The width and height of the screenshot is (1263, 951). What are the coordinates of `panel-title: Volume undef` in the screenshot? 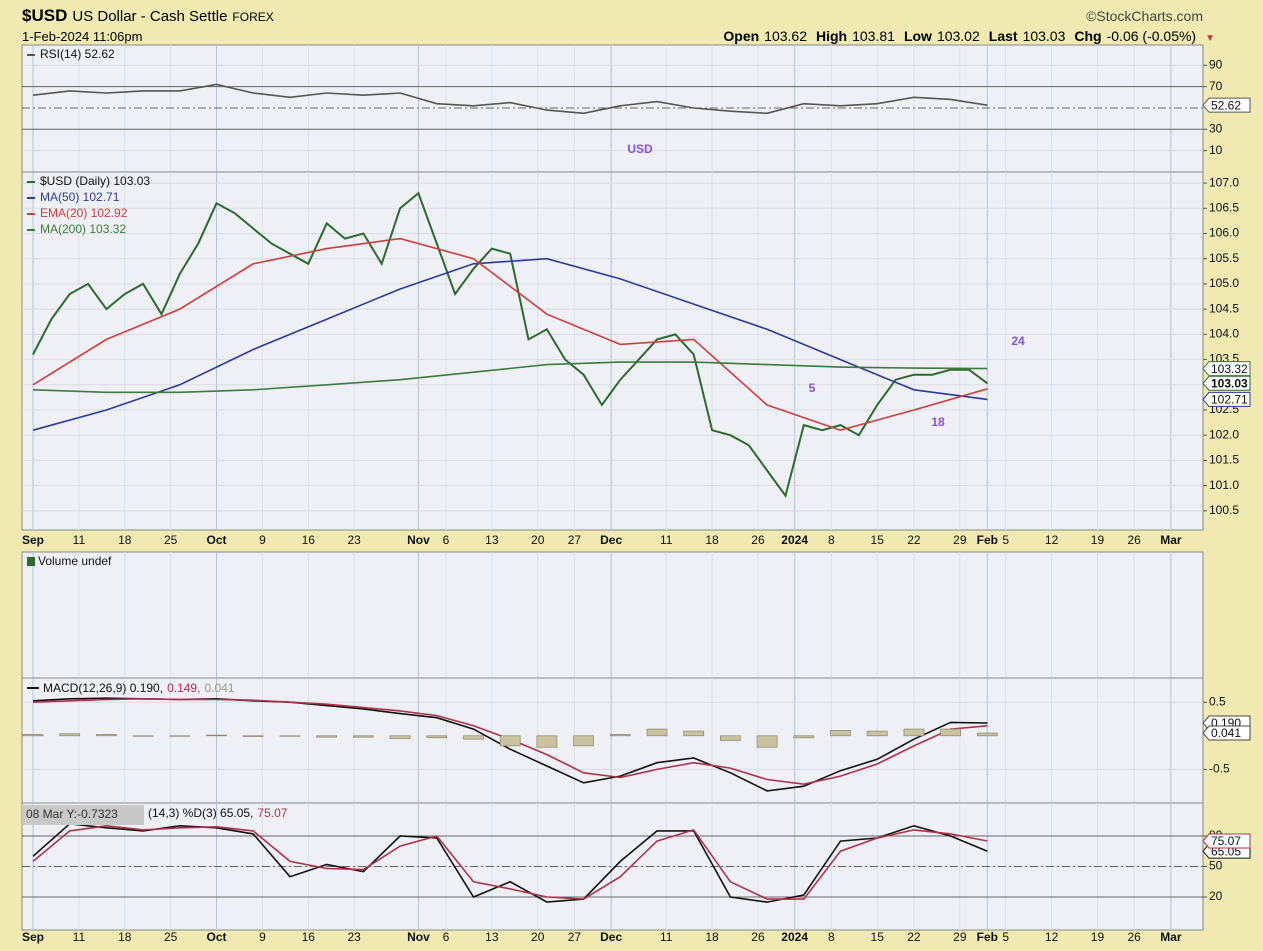 It's located at (75, 561).